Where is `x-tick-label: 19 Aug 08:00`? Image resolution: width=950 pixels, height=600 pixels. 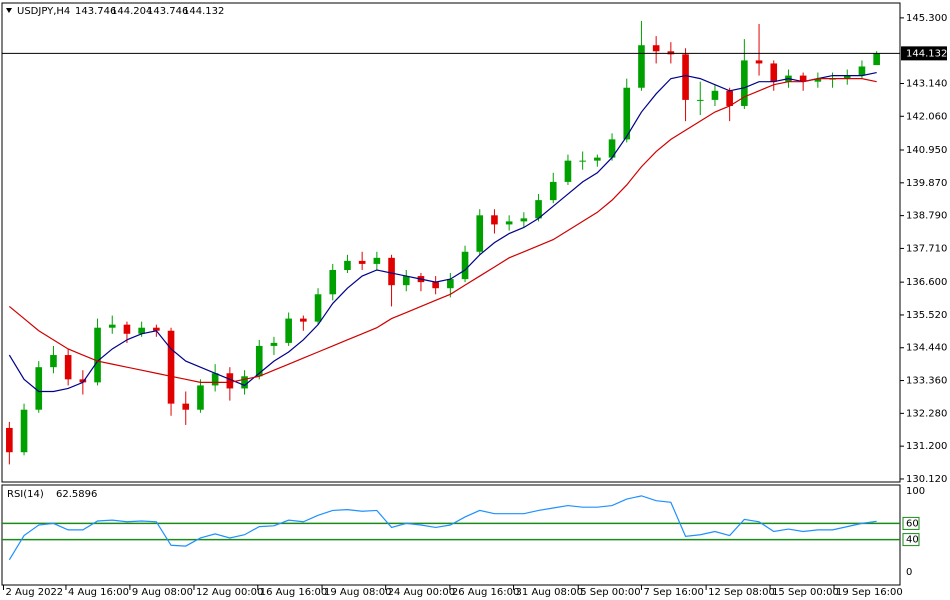
x-tick-label: 19 Aug 08:00 is located at coordinates (357, 592).